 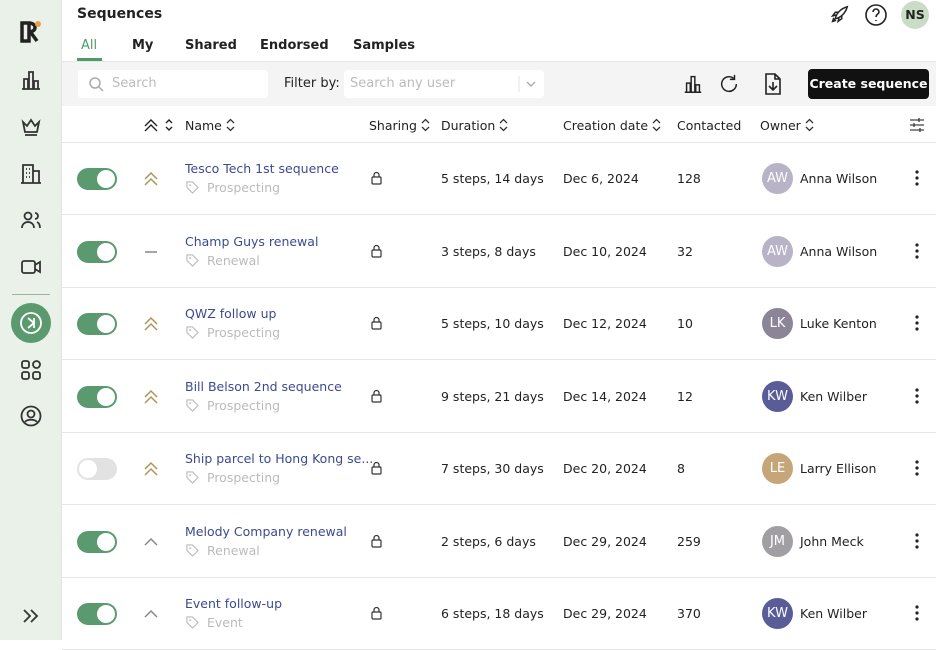 What do you see at coordinates (868, 84) in the screenshot?
I see `create-sequence-button: Create sequence` at bounding box center [868, 84].